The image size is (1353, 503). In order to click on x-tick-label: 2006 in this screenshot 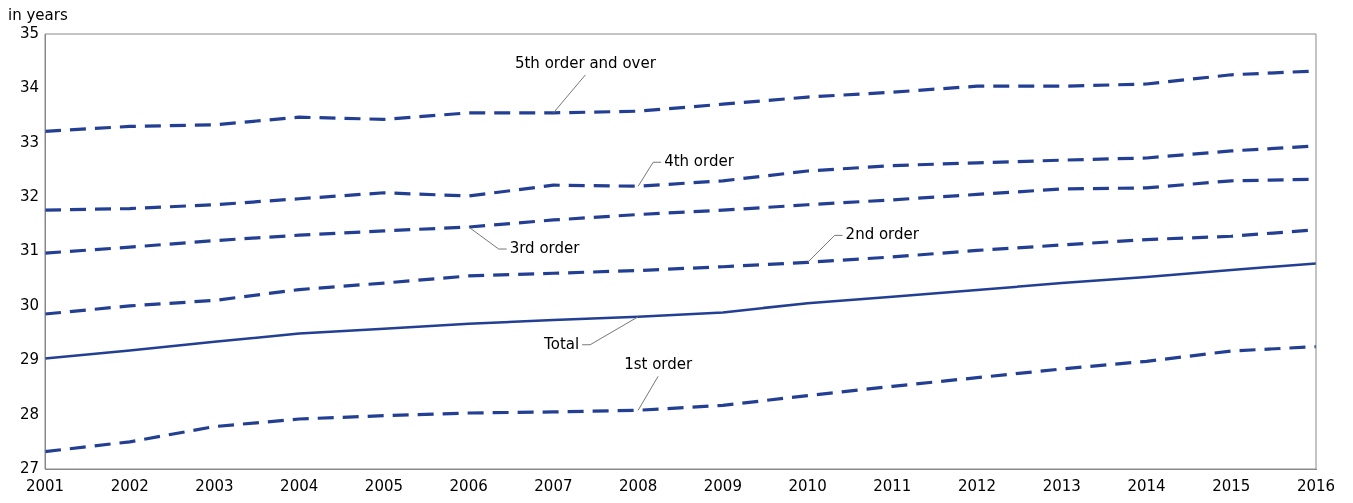, I will do `click(468, 485)`.